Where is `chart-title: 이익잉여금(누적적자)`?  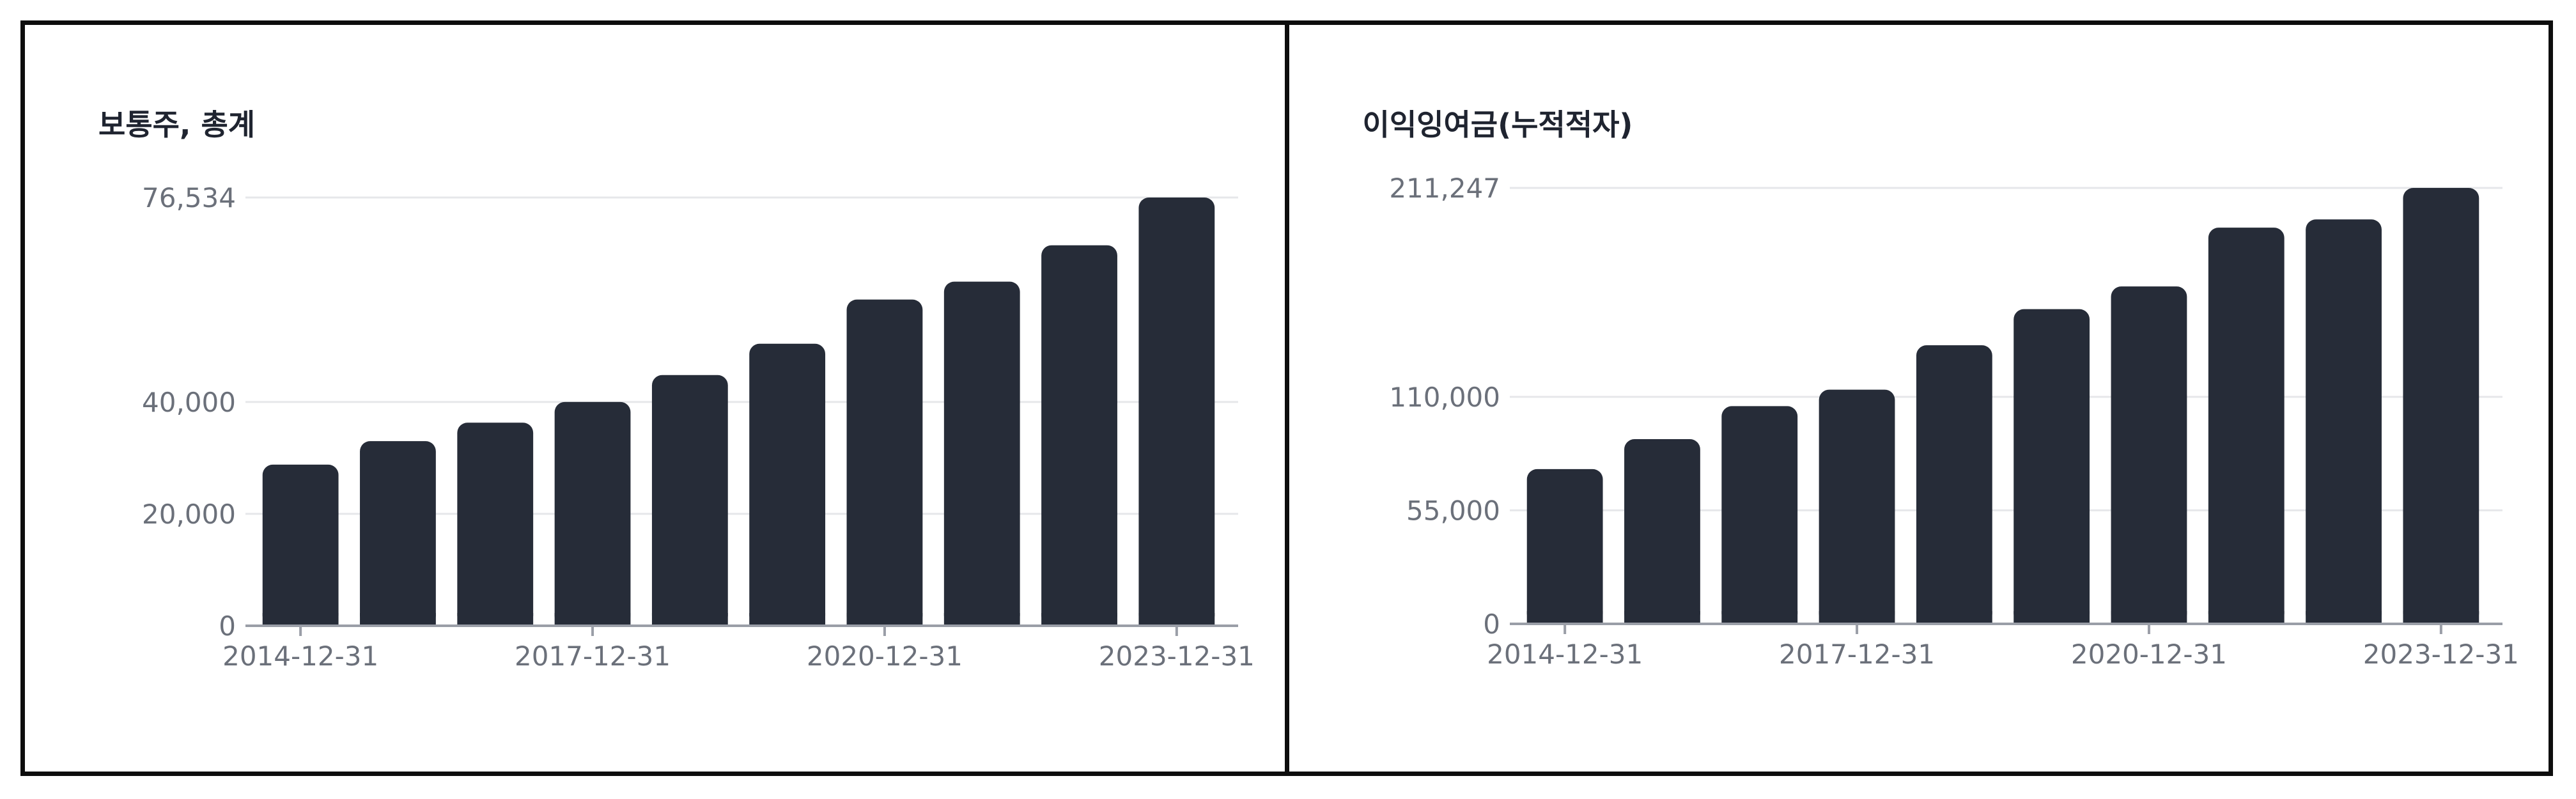
chart-title: 이익잉여금(누적적자) is located at coordinates (1497, 124).